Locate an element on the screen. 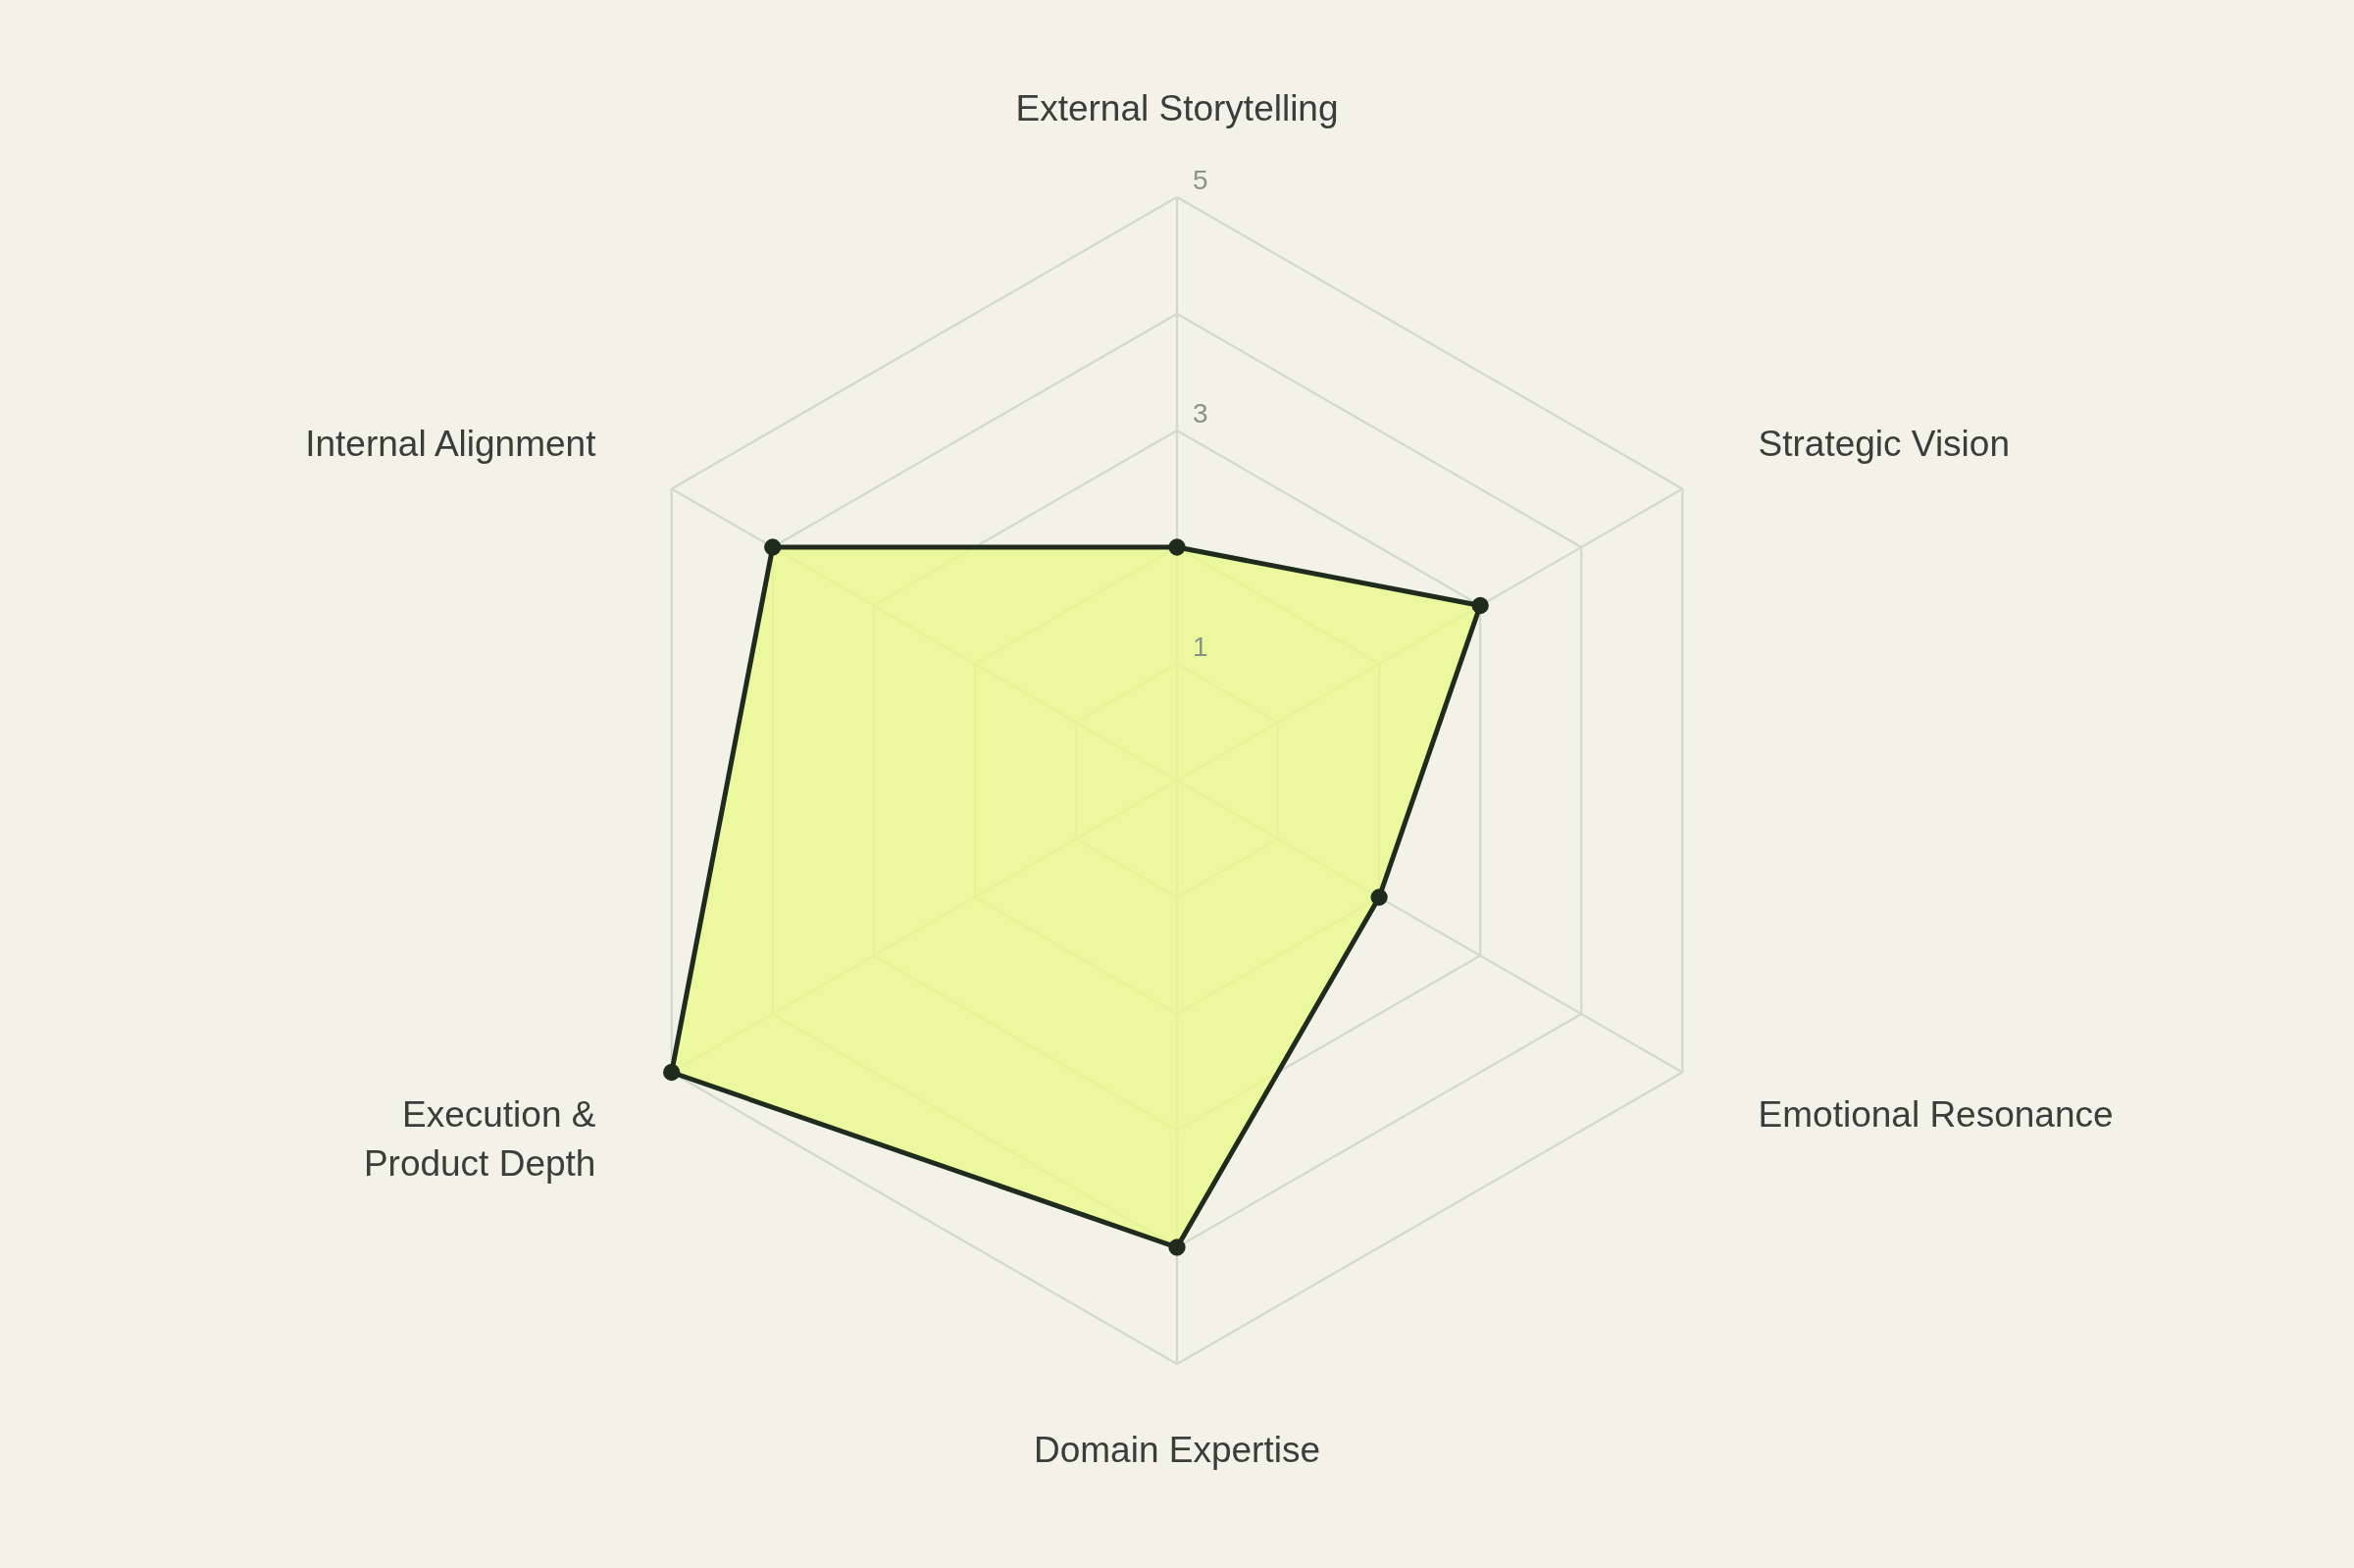 This screenshot has height=1568, width=2354. spoke-label: External Storytelling is located at coordinates (1177, 107).